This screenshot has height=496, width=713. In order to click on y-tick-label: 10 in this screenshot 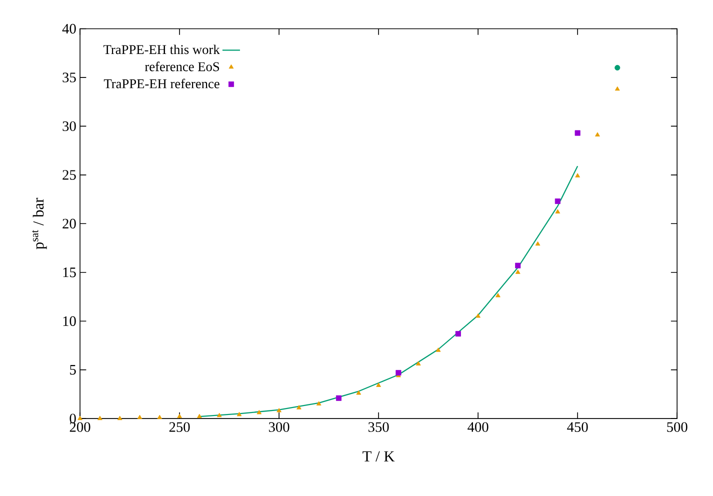, I will do `click(69, 321)`.